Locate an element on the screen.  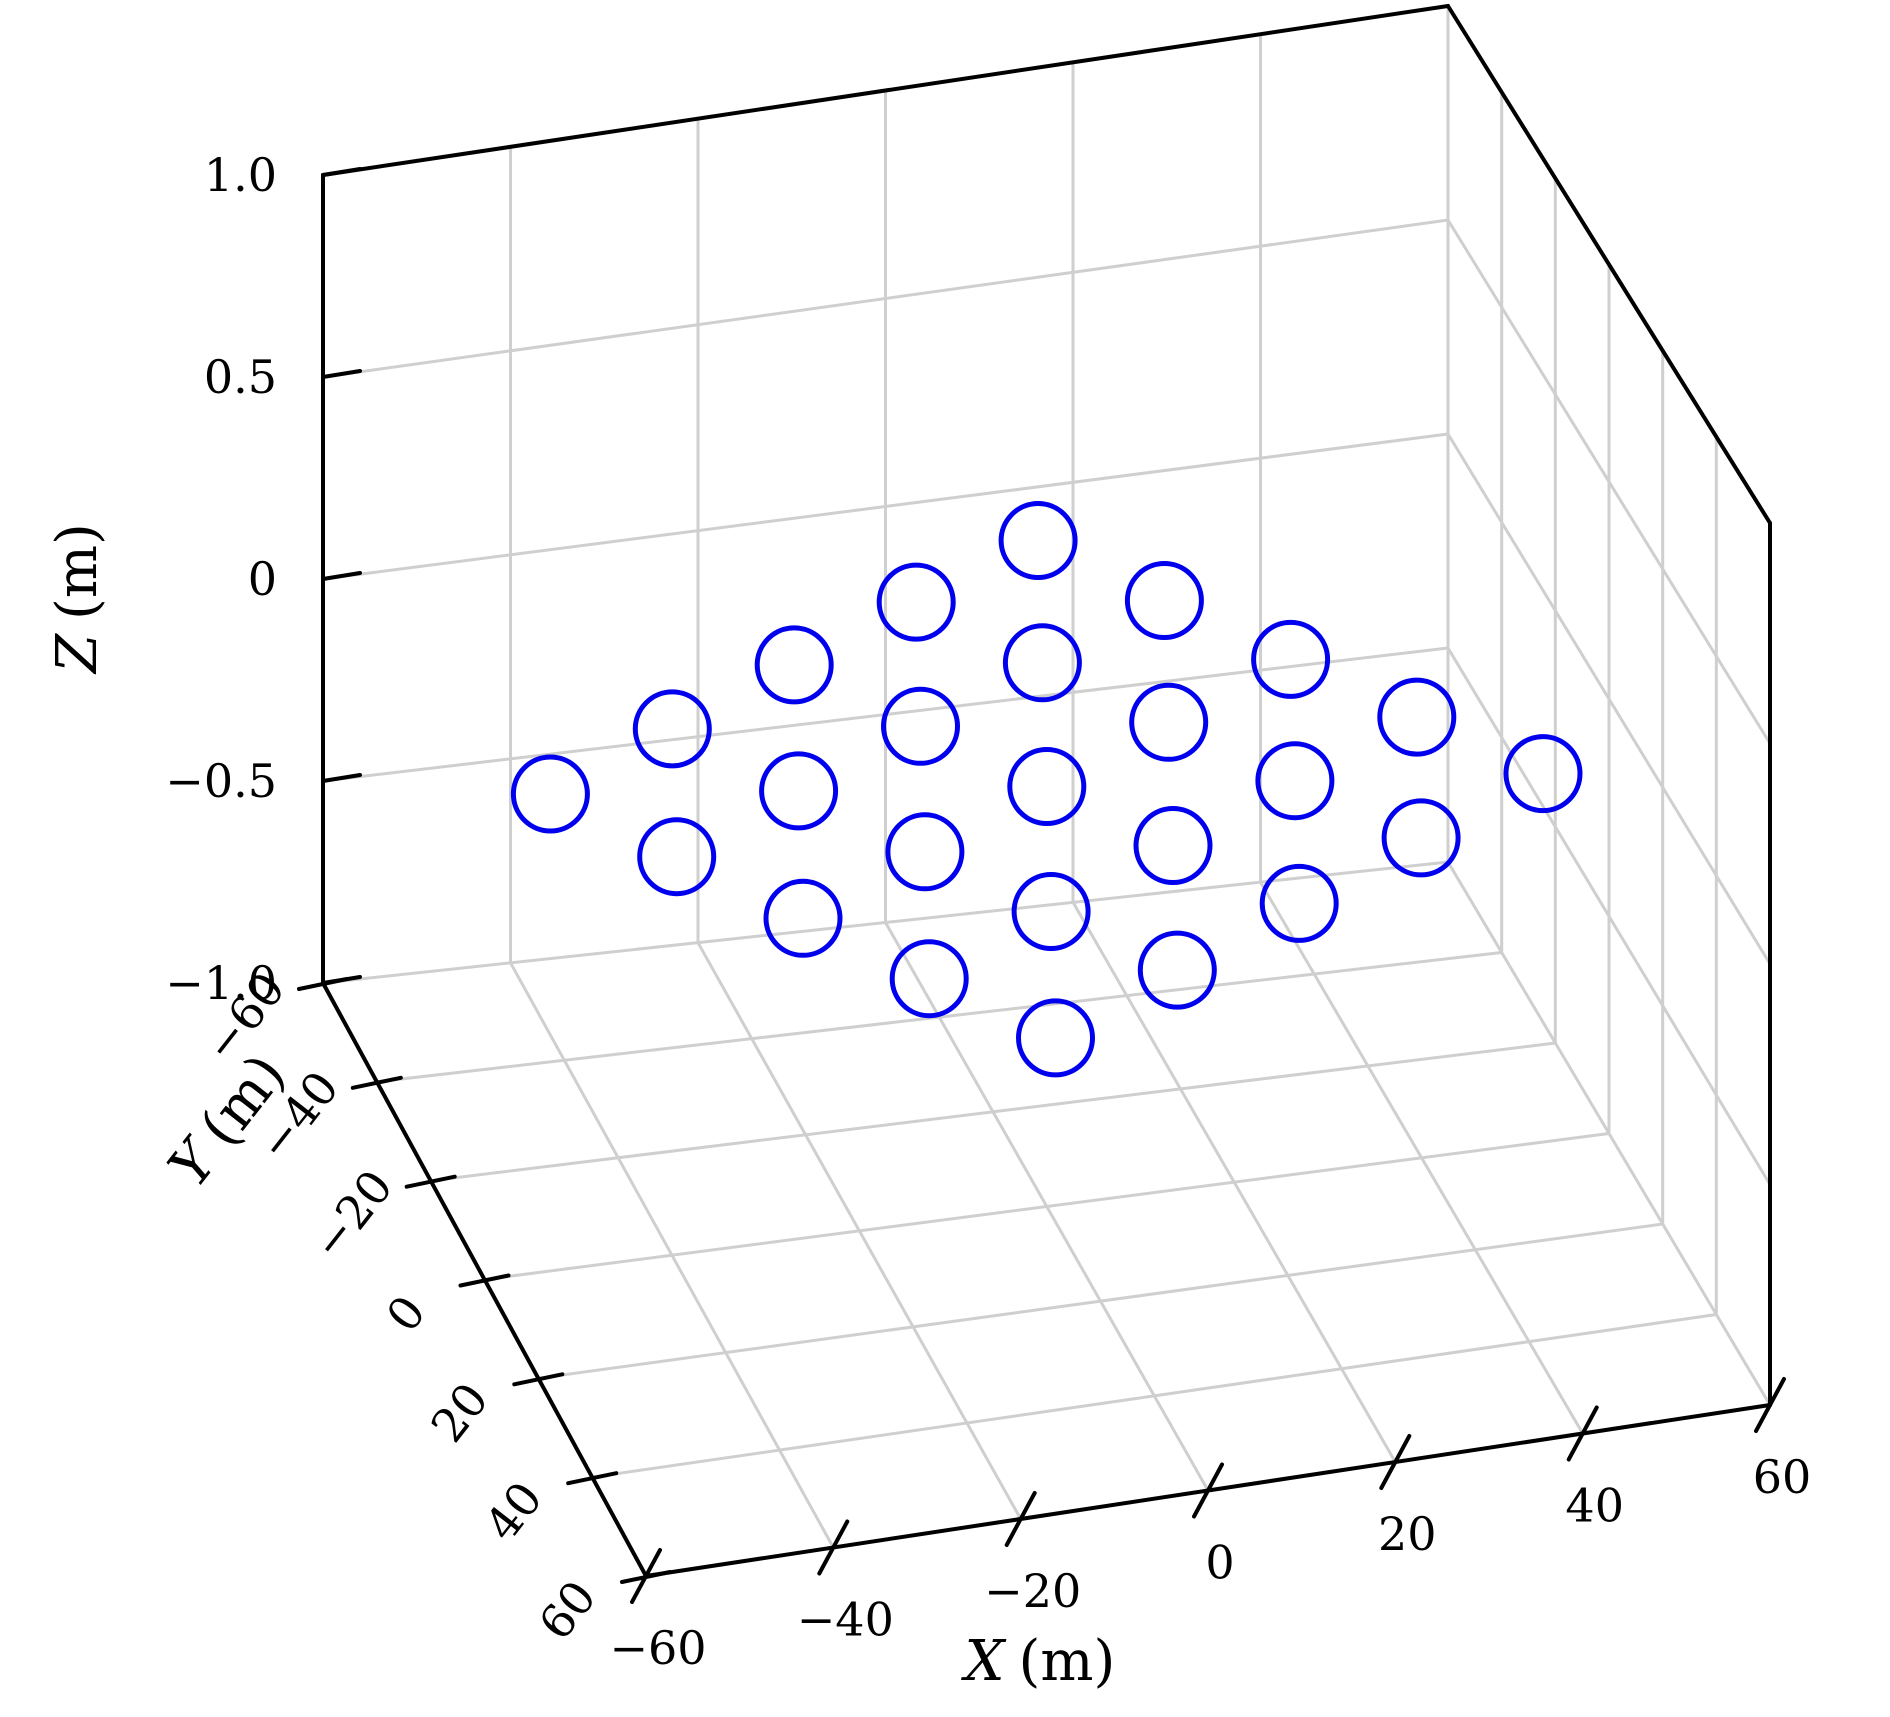
x-tick-label: 60 is located at coordinates (1782, 1477).